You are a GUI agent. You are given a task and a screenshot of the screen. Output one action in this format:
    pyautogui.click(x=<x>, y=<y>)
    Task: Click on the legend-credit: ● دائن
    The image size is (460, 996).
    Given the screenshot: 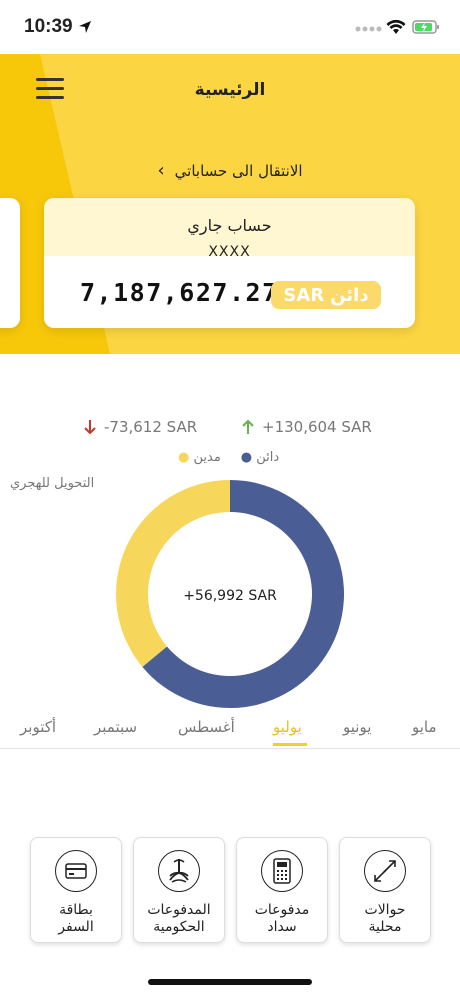 What is the action you would take?
    pyautogui.click(x=260, y=457)
    